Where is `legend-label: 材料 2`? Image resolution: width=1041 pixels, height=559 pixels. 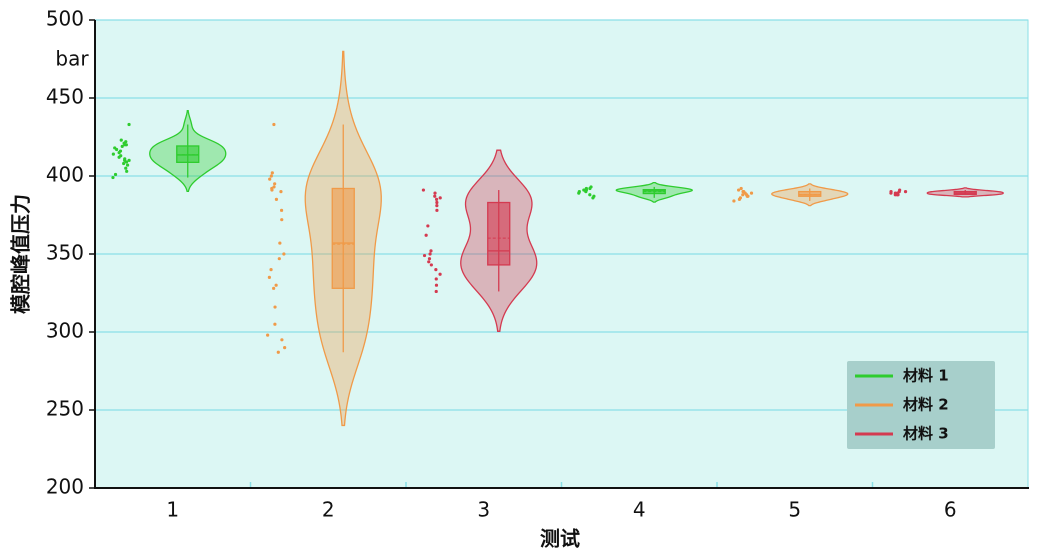 legend-label: 材料 2 is located at coordinates (926, 405).